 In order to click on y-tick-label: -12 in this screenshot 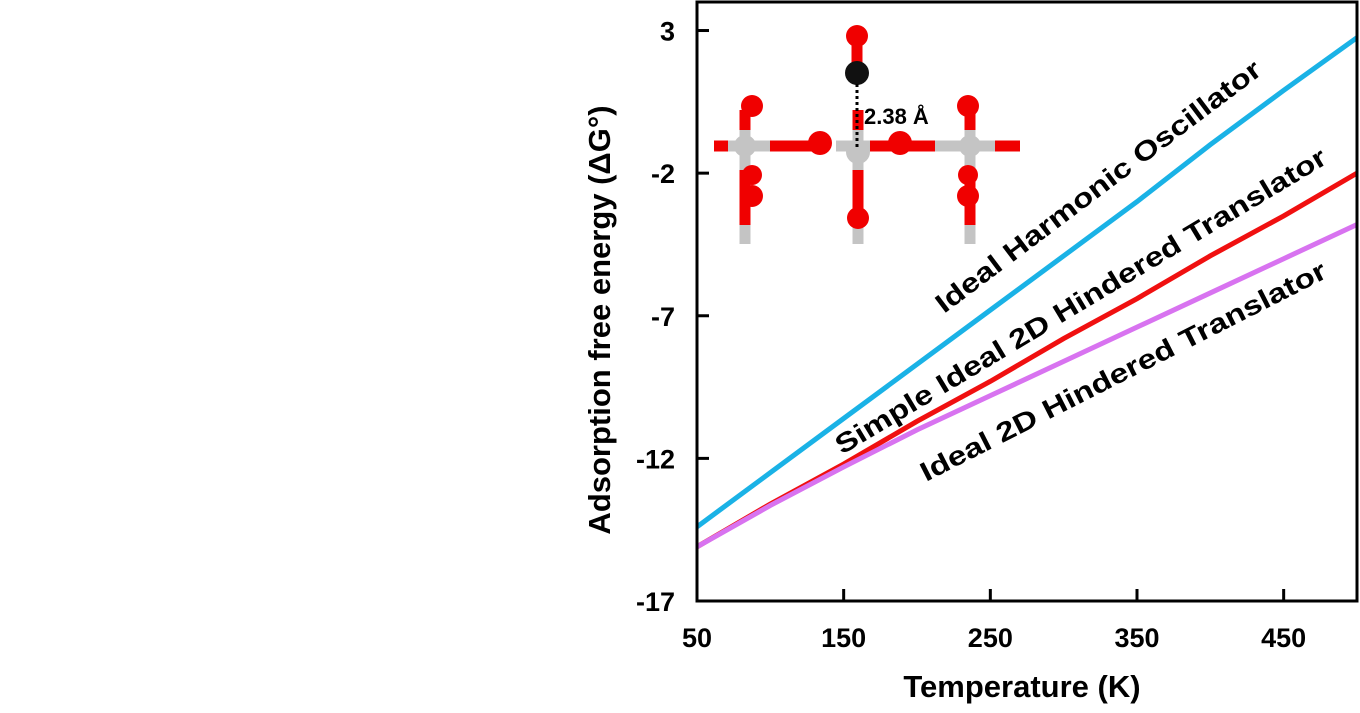, I will do `click(655, 459)`.